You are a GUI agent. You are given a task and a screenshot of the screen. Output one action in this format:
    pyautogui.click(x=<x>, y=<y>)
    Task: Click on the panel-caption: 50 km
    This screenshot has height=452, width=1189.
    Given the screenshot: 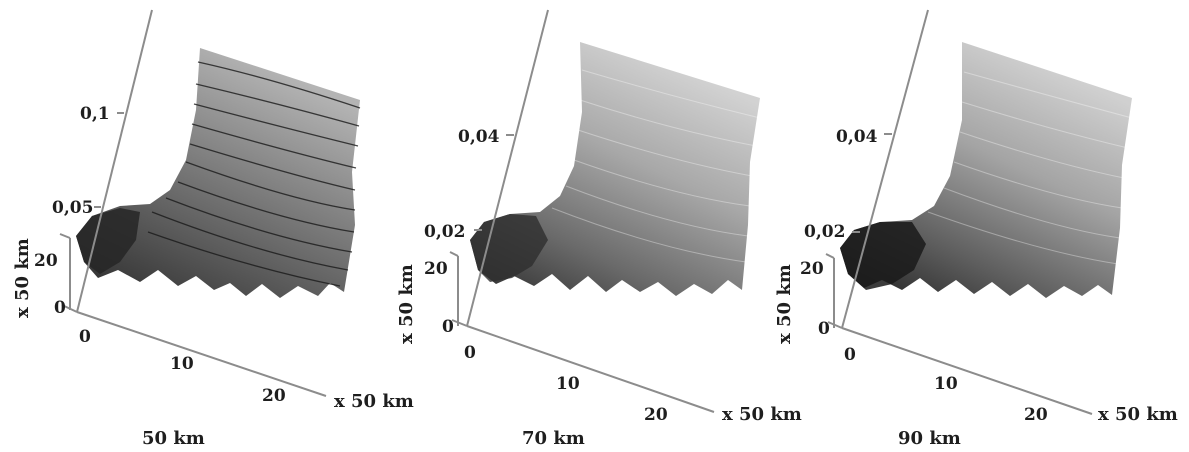 What is the action you would take?
    pyautogui.click(x=173, y=438)
    